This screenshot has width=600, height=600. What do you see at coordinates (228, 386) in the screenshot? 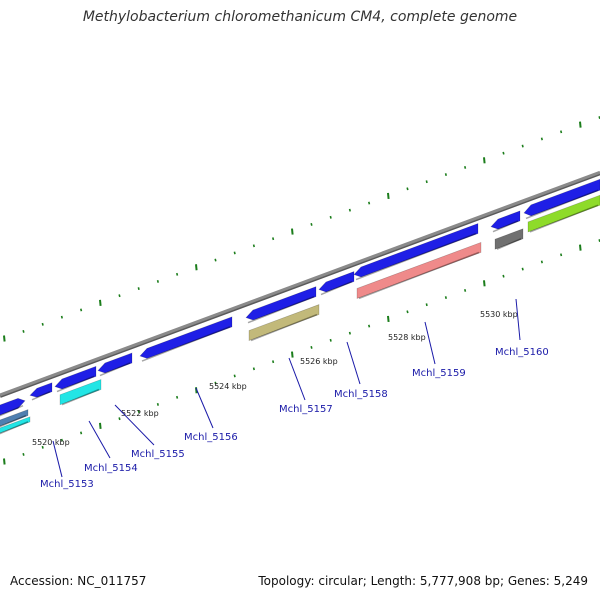
I see `kbp-tick-label: 5524 kbp` at bounding box center [228, 386].